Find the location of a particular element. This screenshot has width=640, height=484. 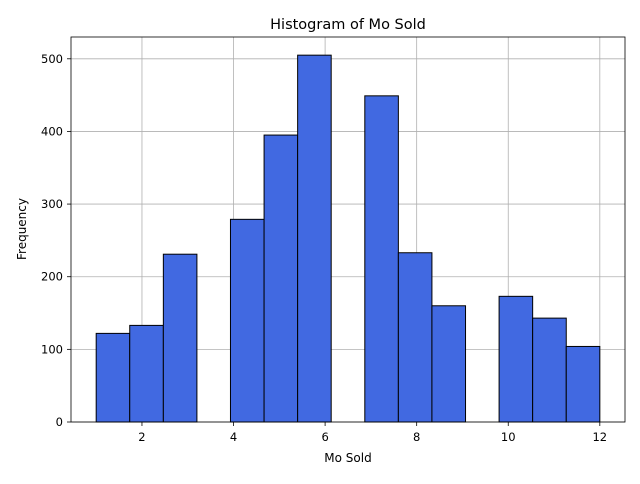

y-tick-label: 200 is located at coordinates (52, 277).